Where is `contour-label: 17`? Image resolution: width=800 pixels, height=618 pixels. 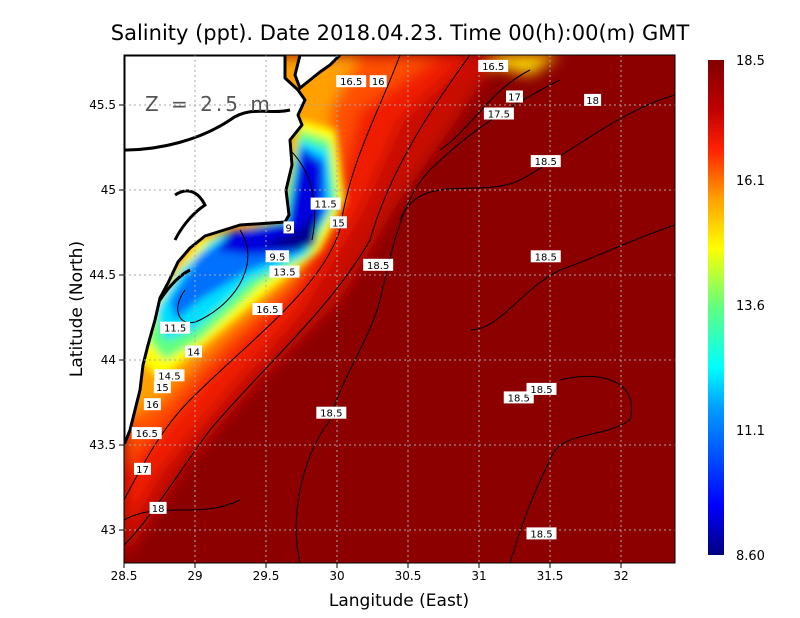
contour-label: 17 is located at coordinates (514, 97).